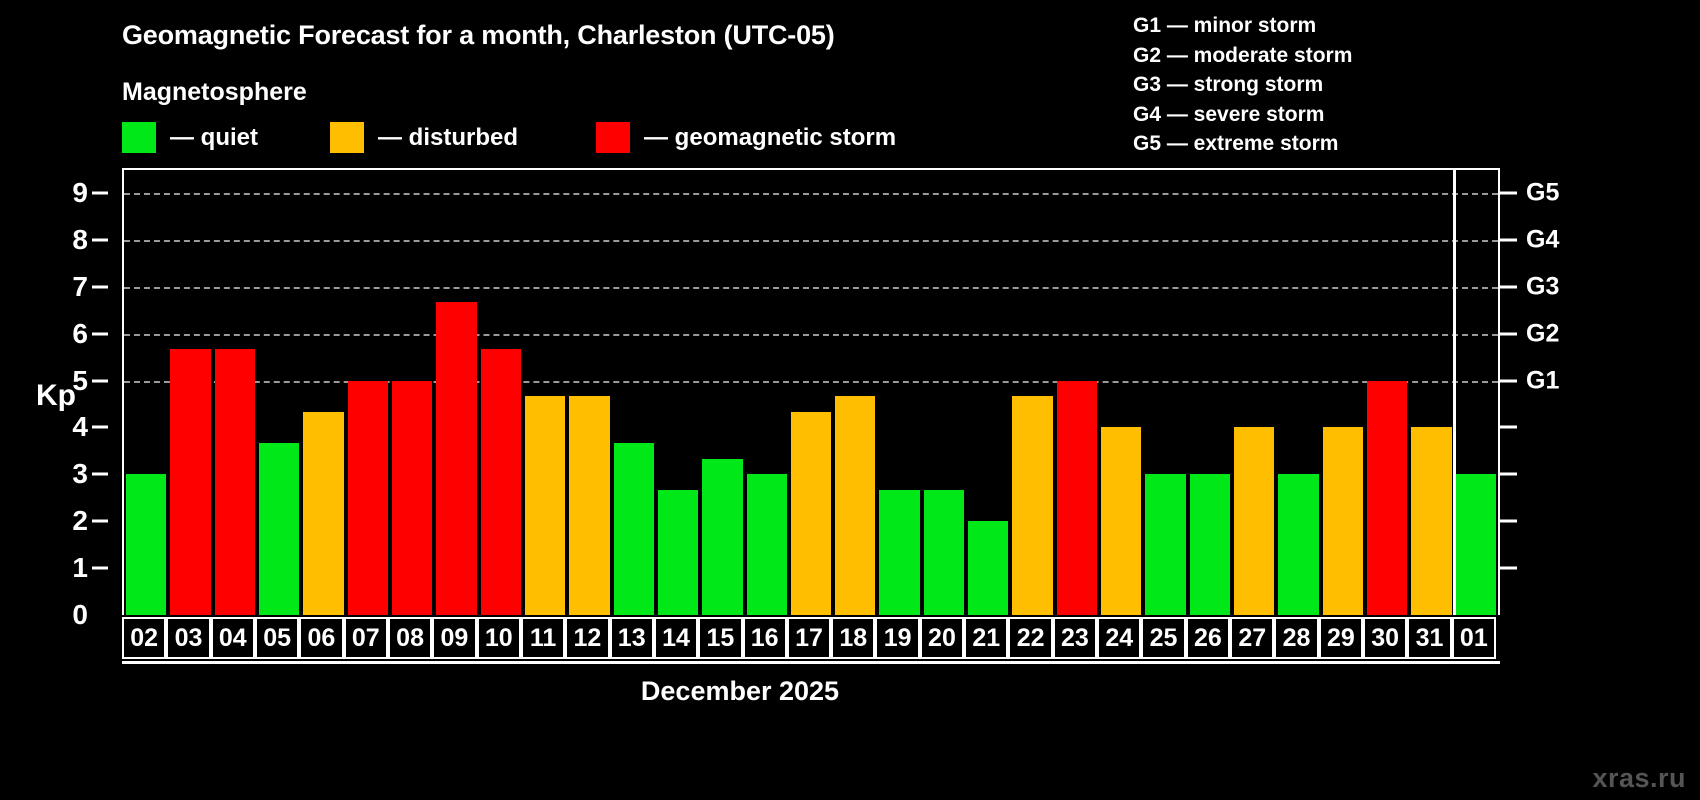 Image resolution: width=1700 pixels, height=800 pixels. What do you see at coordinates (410, 638) in the screenshot?
I see `x-axis-date-08: 08` at bounding box center [410, 638].